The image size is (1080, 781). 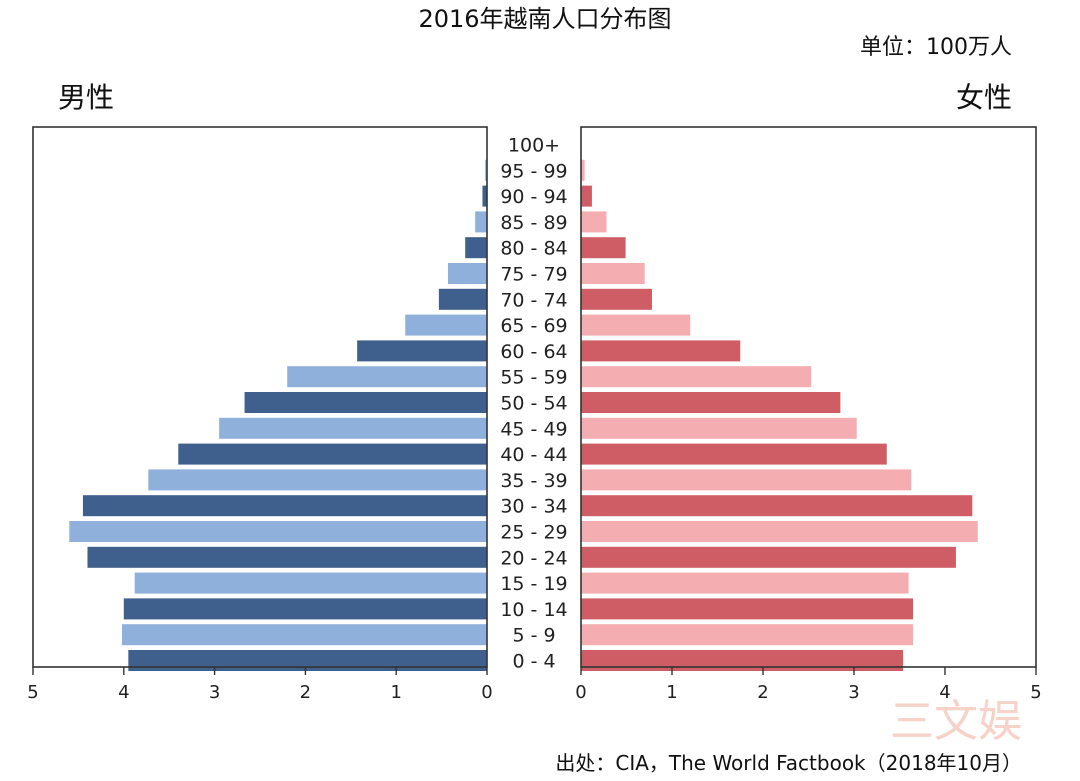 I want to click on age-group-label: 30 - 34, so click(x=533, y=507).